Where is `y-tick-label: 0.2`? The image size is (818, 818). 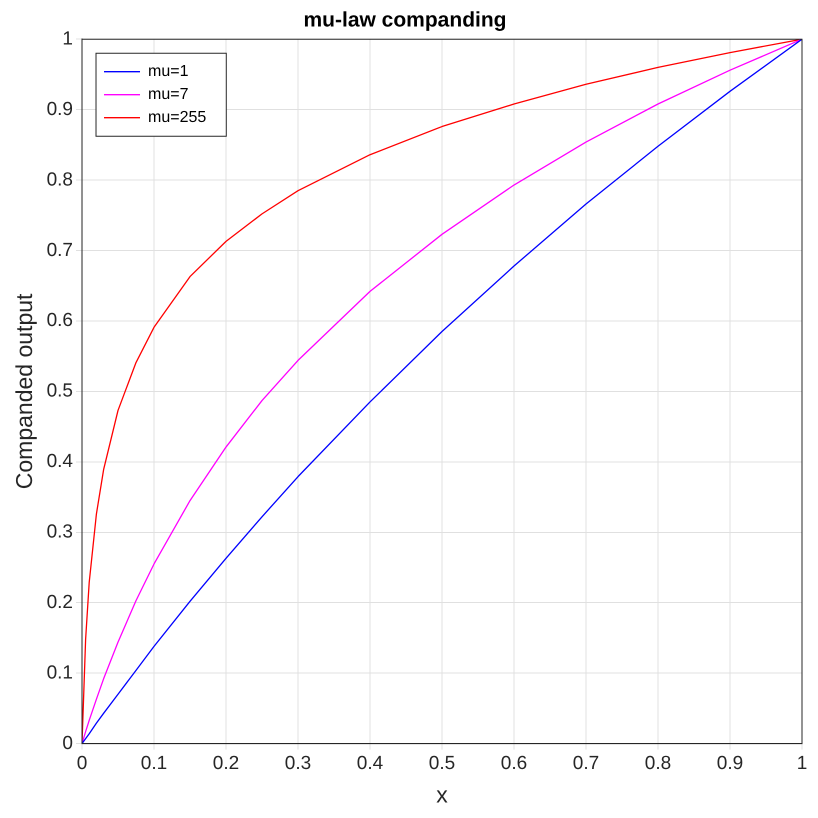
y-tick-label: 0.2 is located at coordinates (60, 602).